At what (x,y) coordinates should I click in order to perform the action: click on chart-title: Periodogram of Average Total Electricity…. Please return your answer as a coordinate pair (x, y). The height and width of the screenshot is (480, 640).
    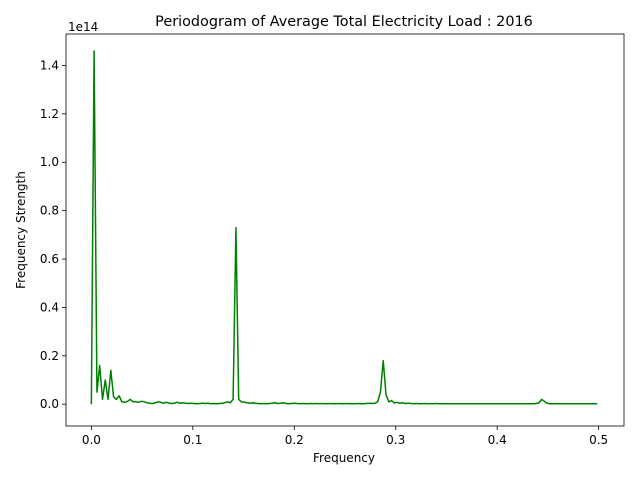
    Looking at the image, I should click on (344, 22).